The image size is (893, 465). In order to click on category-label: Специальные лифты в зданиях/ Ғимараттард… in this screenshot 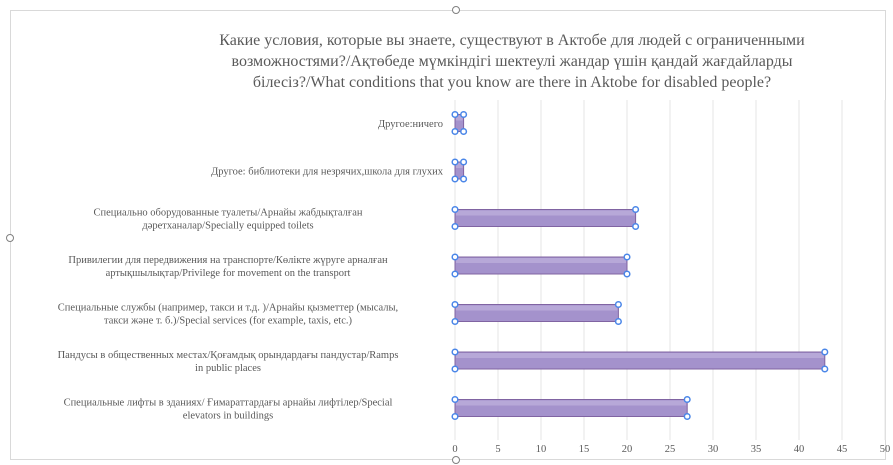, I will do `click(228, 403)`.